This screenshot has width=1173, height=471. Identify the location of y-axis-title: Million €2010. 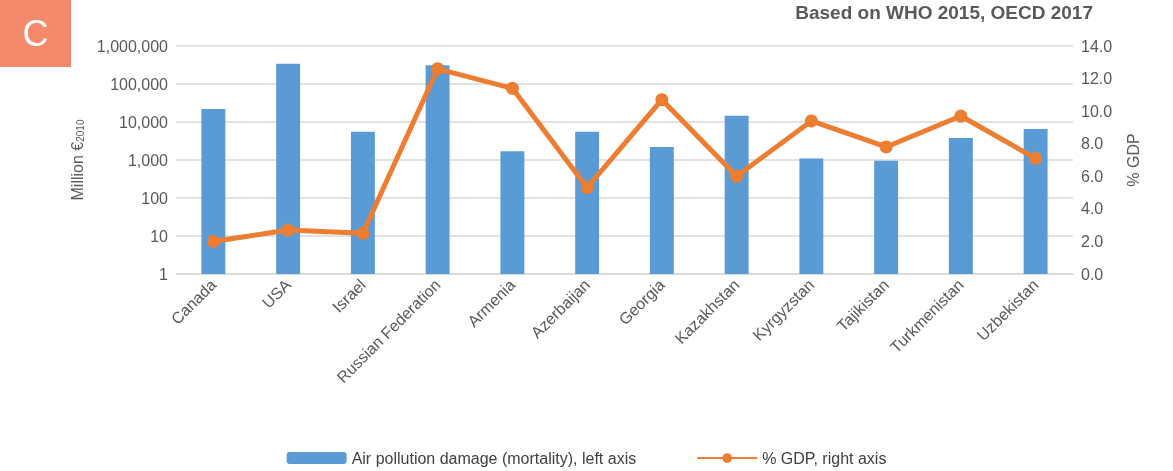
(78, 160).